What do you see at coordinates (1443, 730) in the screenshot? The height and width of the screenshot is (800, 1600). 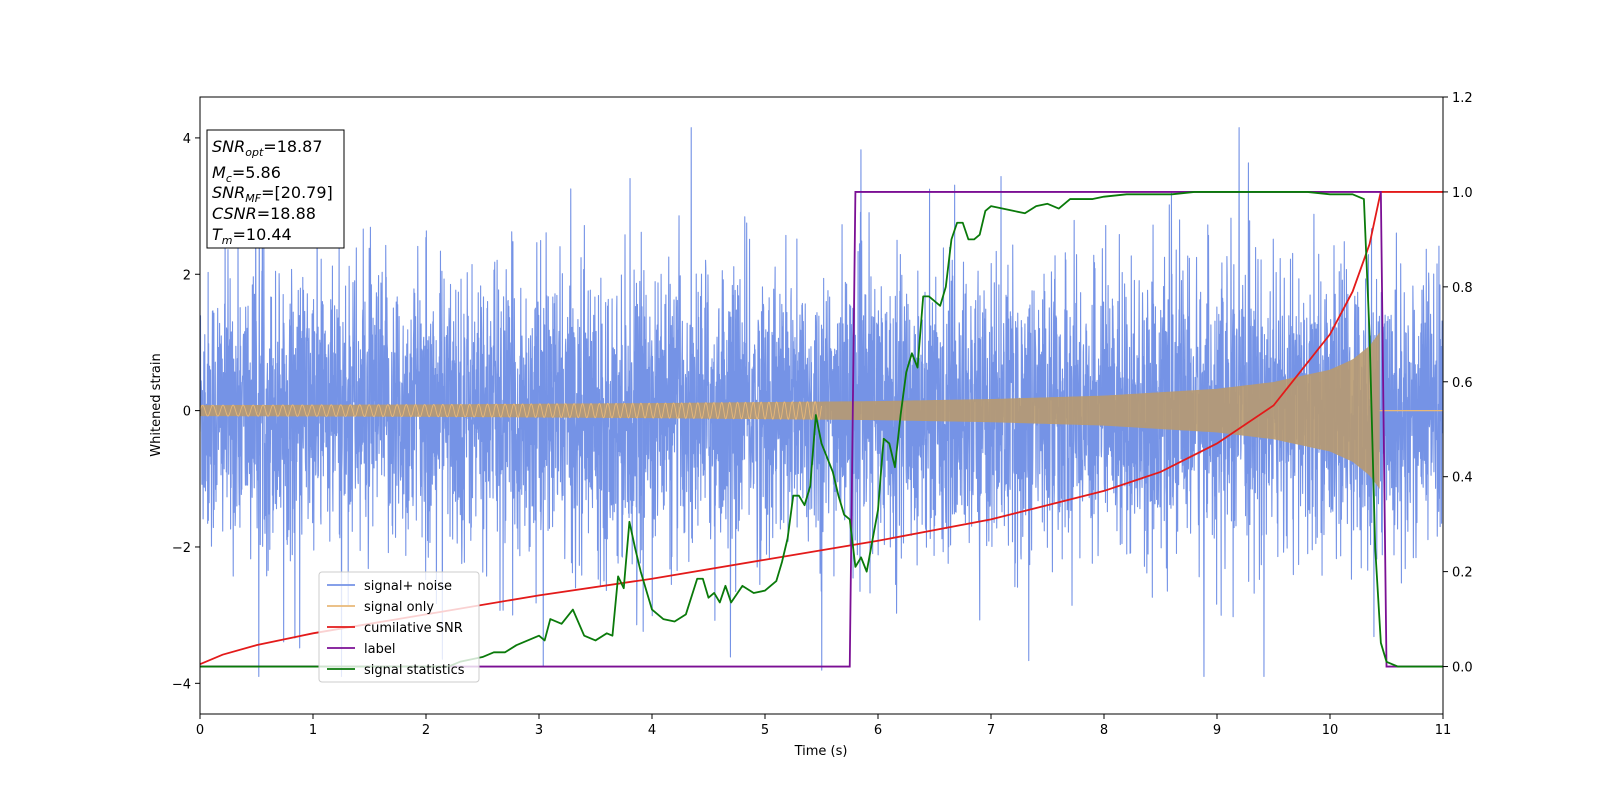 I see `x-tick-label: 11` at bounding box center [1443, 730].